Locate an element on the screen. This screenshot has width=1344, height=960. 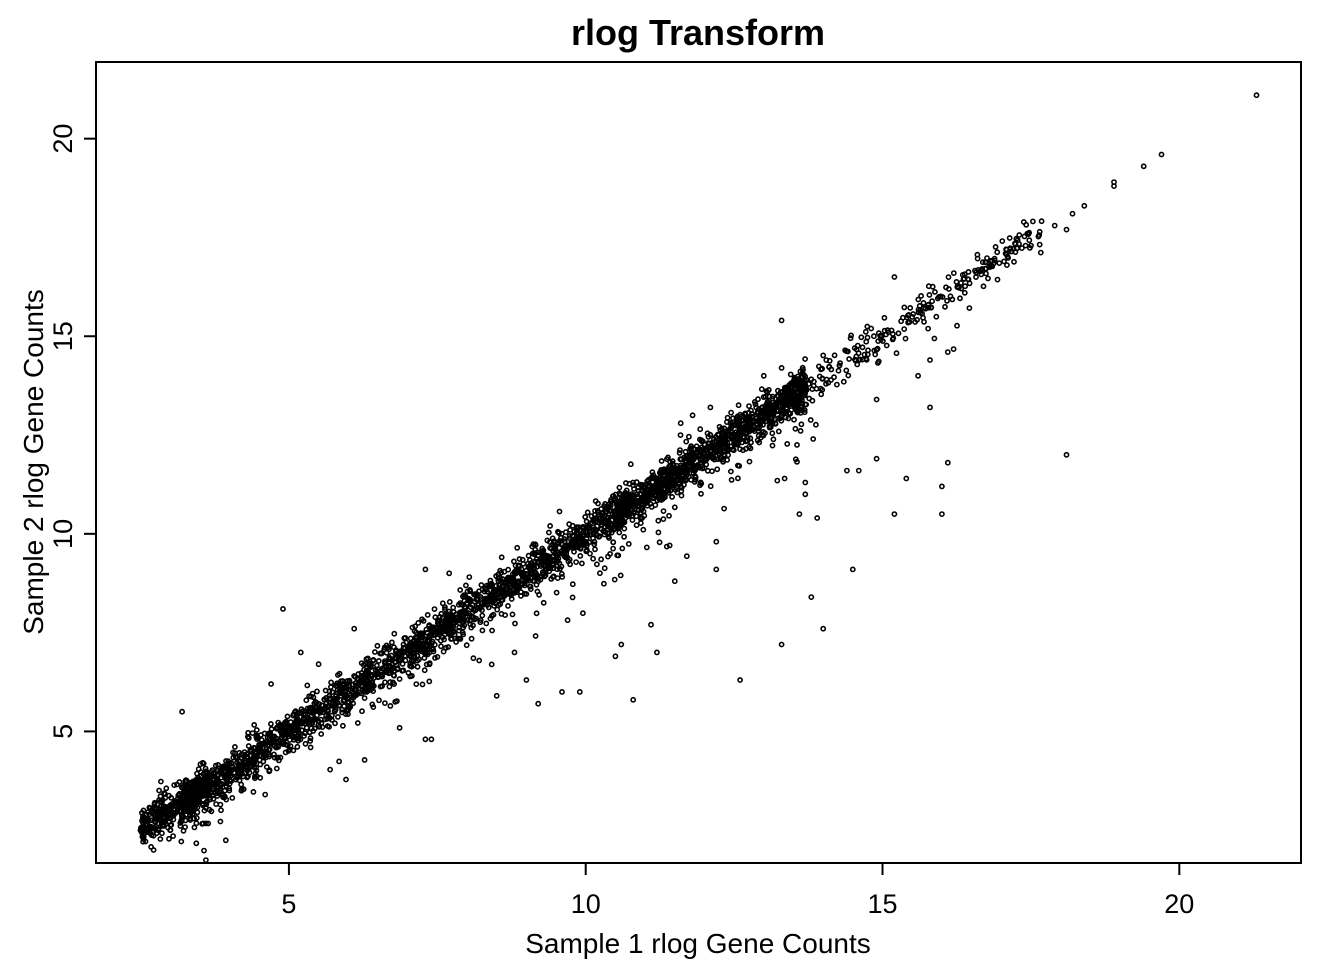
y-tick-label: 10 is located at coordinates (63, 534).